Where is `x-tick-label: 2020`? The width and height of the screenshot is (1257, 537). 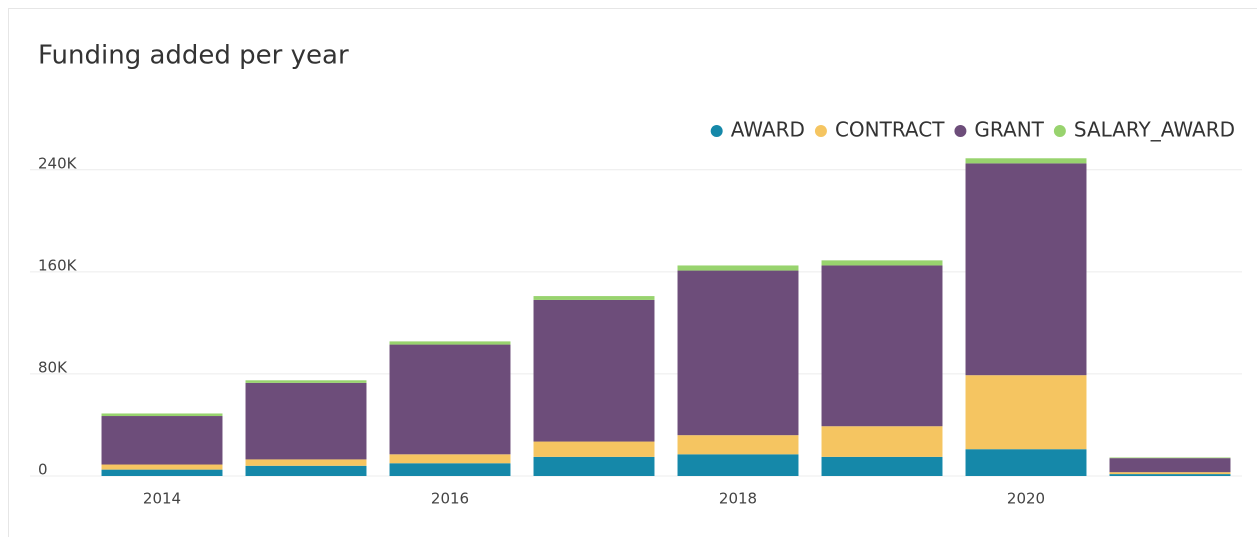
x-tick-label: 2020 is located at coordinates (1026, 499).